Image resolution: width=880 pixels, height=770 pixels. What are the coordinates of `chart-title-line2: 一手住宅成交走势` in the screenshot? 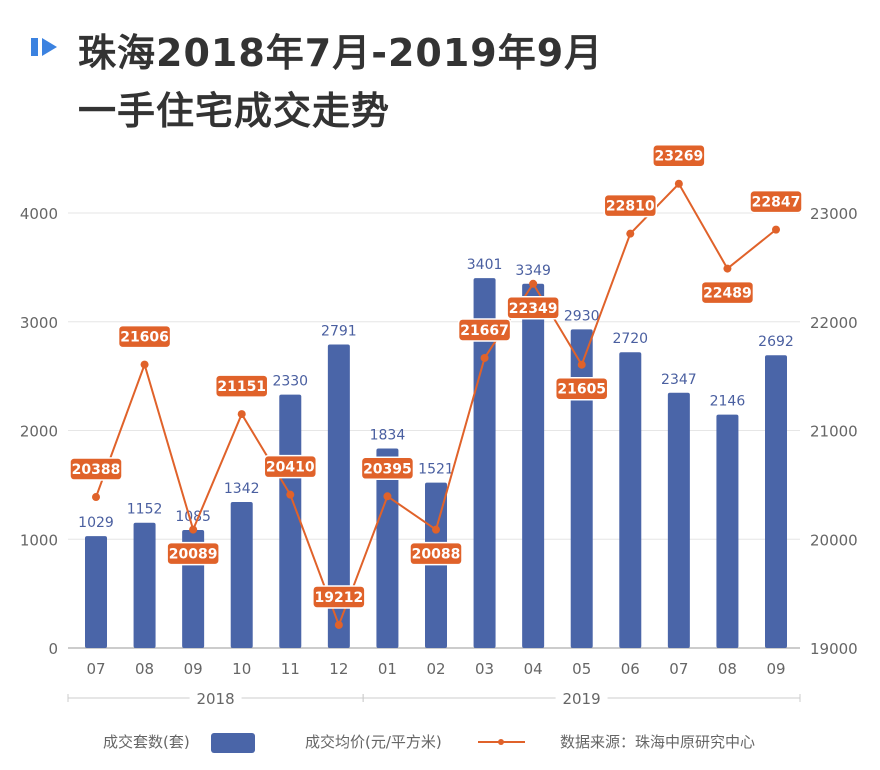 It's located at (234, 111).